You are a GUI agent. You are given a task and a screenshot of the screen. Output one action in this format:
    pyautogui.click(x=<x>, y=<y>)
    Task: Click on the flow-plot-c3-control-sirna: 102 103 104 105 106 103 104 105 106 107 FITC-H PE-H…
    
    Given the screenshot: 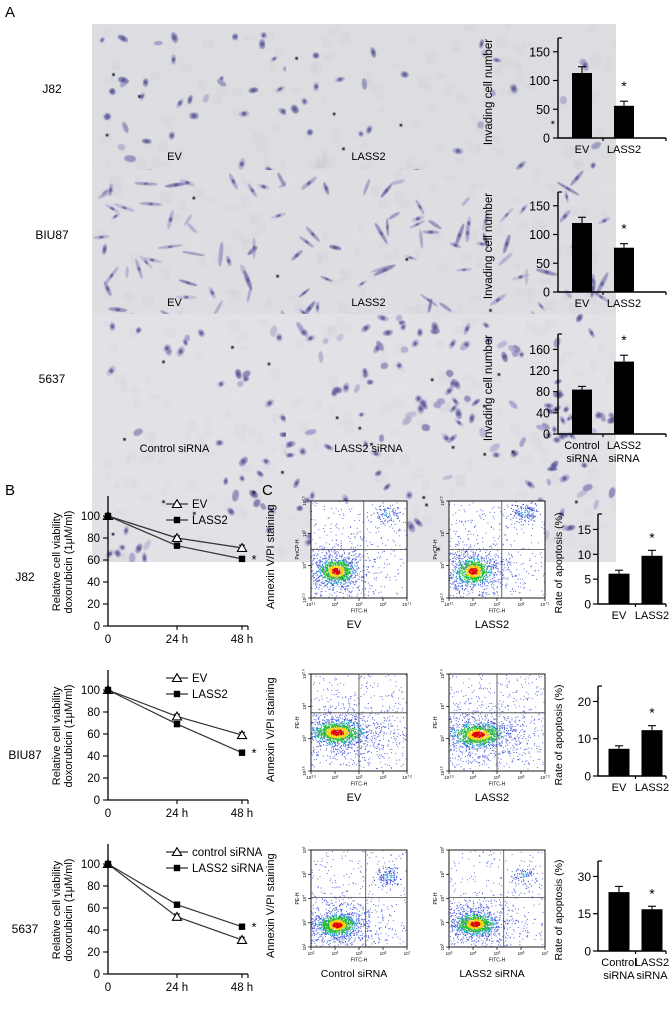 What is the action you would take?
    pyautogui.click(x=354, y=914)
    